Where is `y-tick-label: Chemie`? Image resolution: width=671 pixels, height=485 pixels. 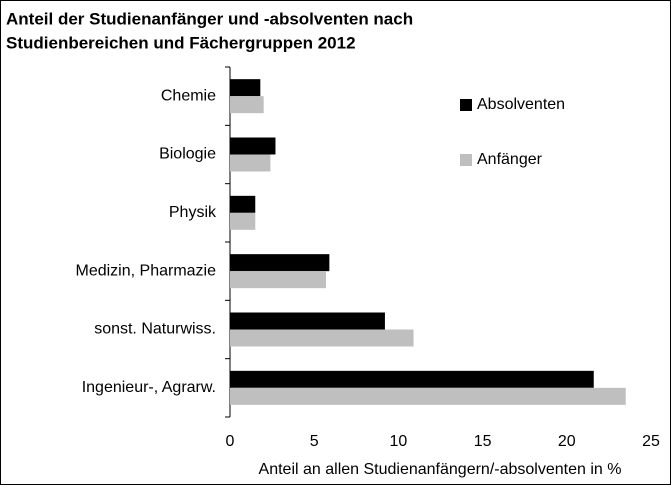 y-tick-label: Chemie is located at coordinates (188, 95).